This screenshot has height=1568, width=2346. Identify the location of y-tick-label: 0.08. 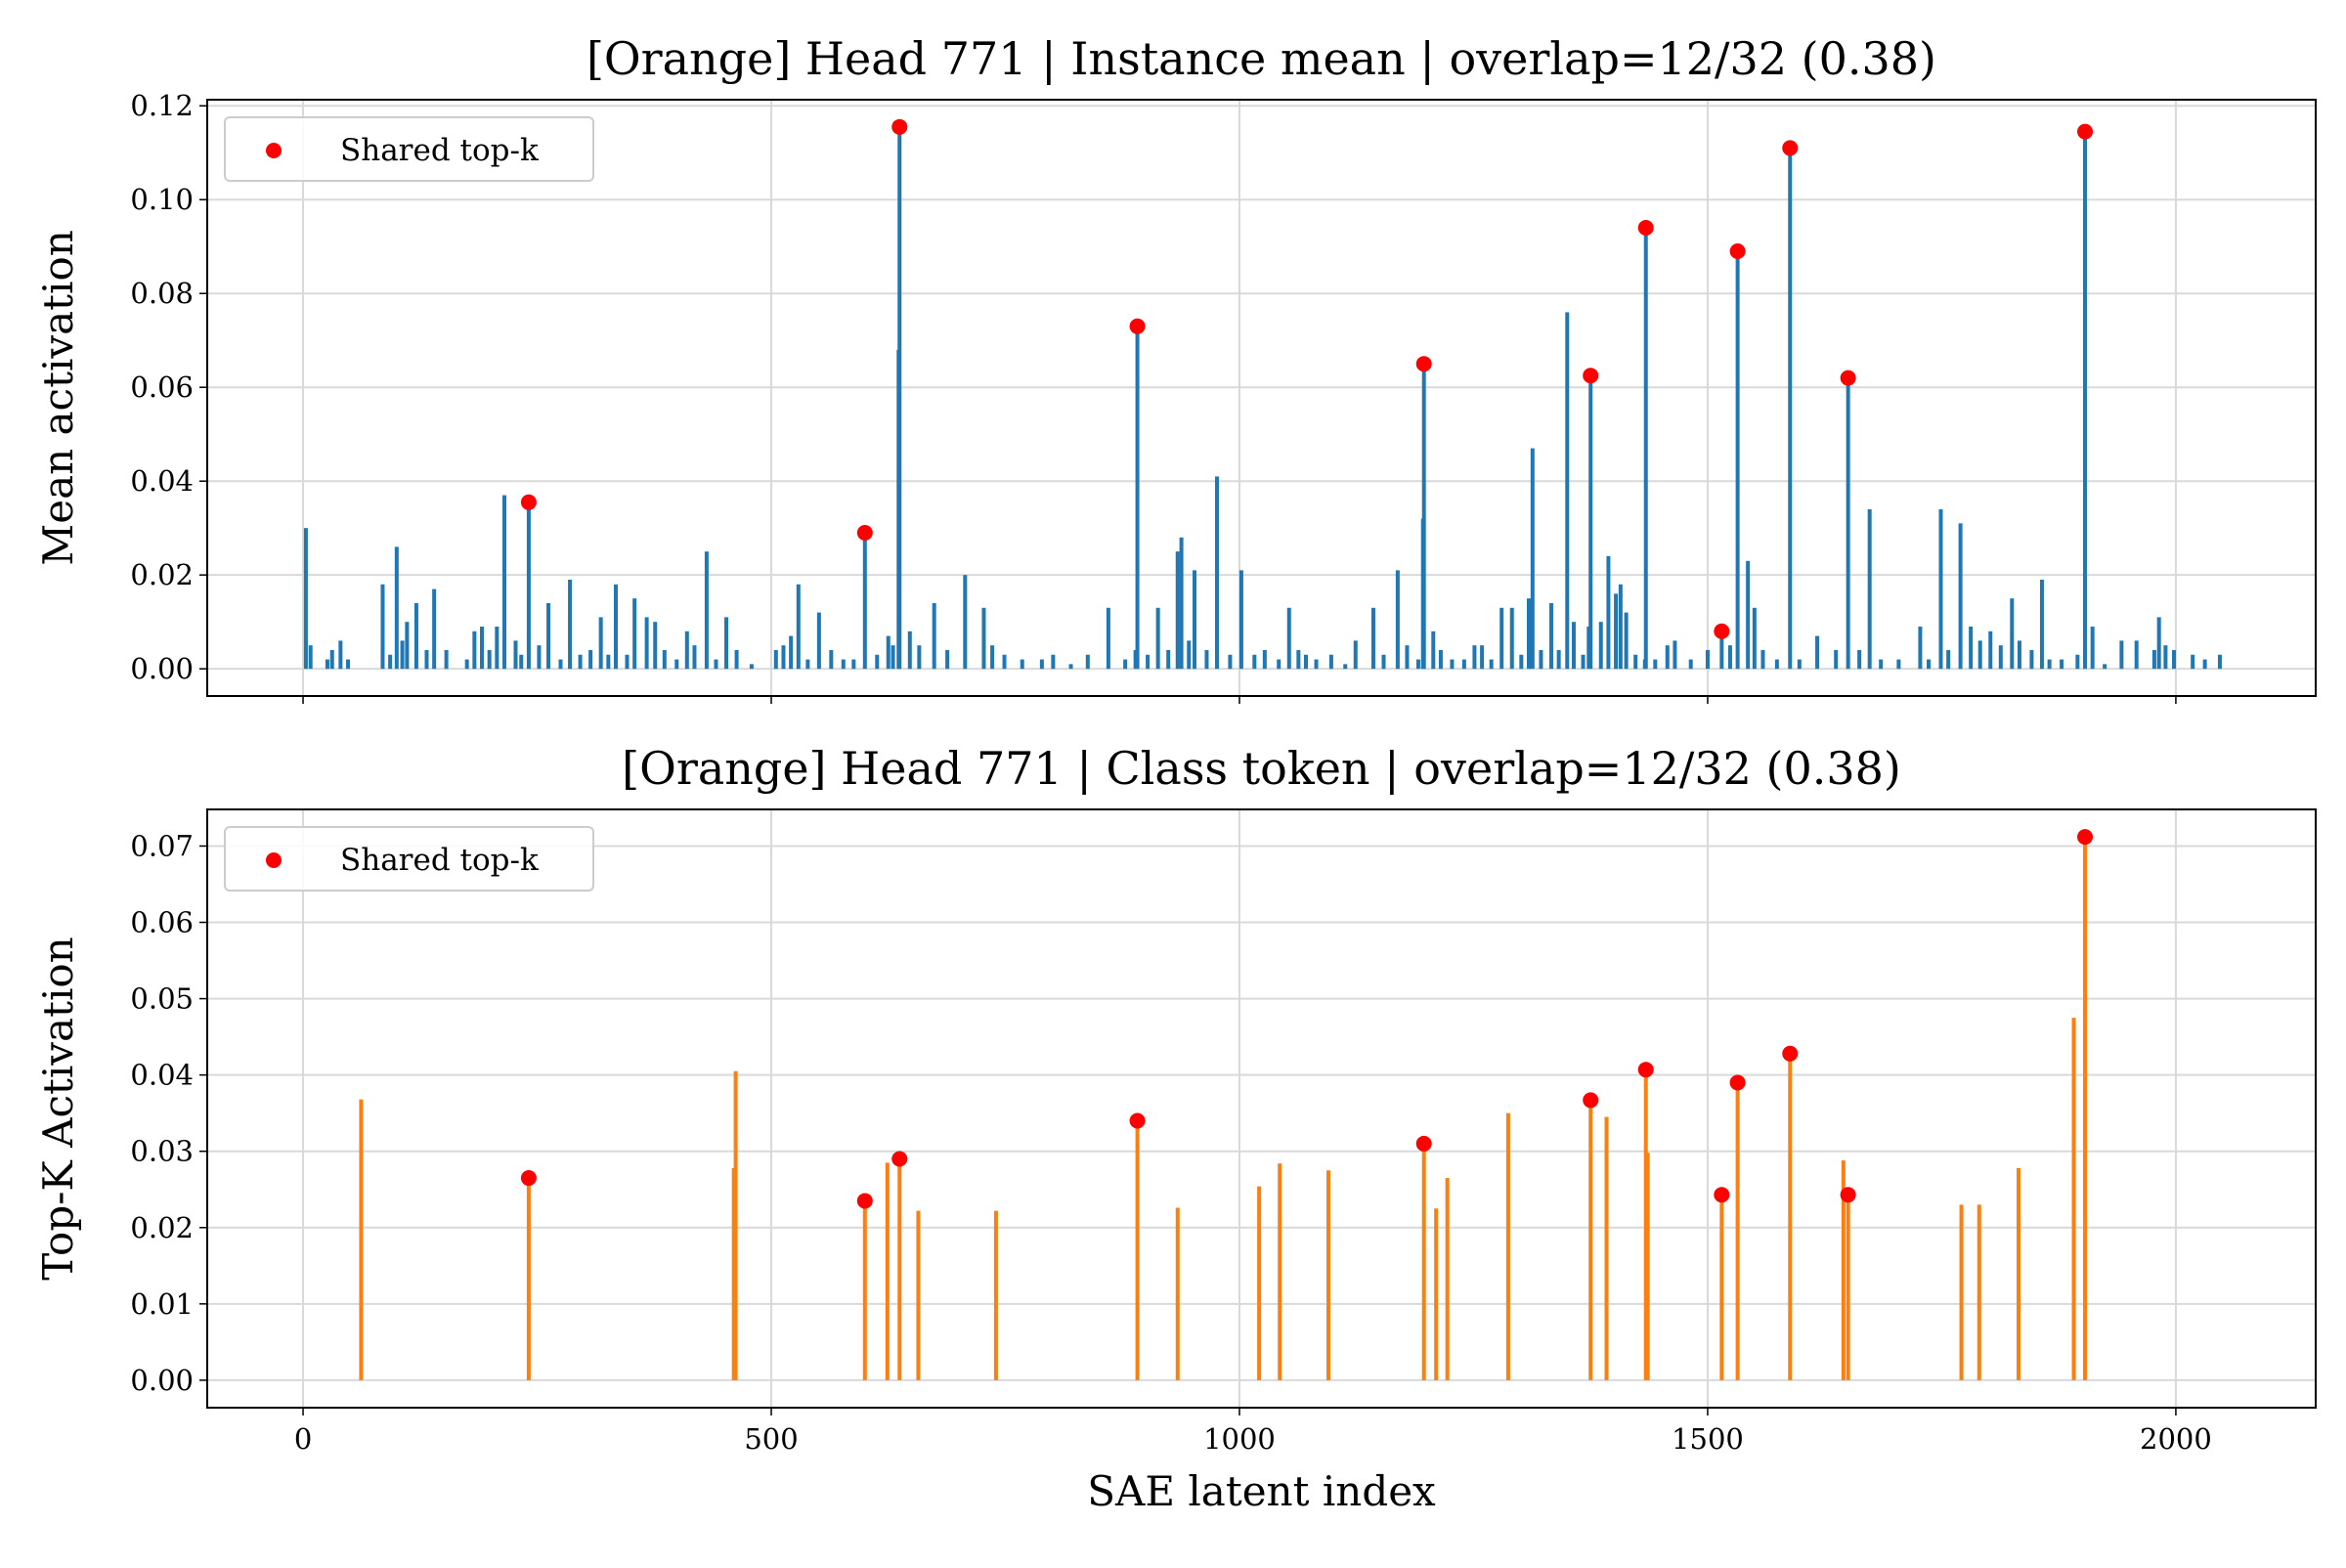
(162, 294).